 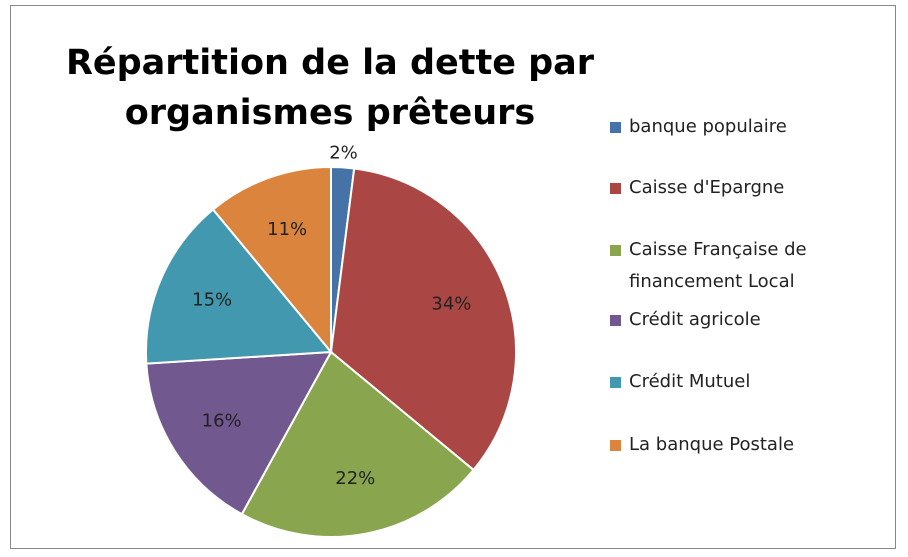 I want to click on legend-item: La banque Postale, so click(x=735, y=445).